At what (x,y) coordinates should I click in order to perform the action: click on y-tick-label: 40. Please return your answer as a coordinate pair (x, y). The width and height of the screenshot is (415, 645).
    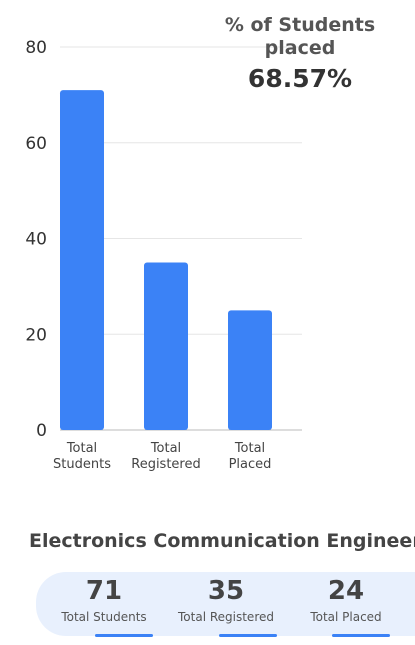
    Looking at the image, I should click on (36, 240).